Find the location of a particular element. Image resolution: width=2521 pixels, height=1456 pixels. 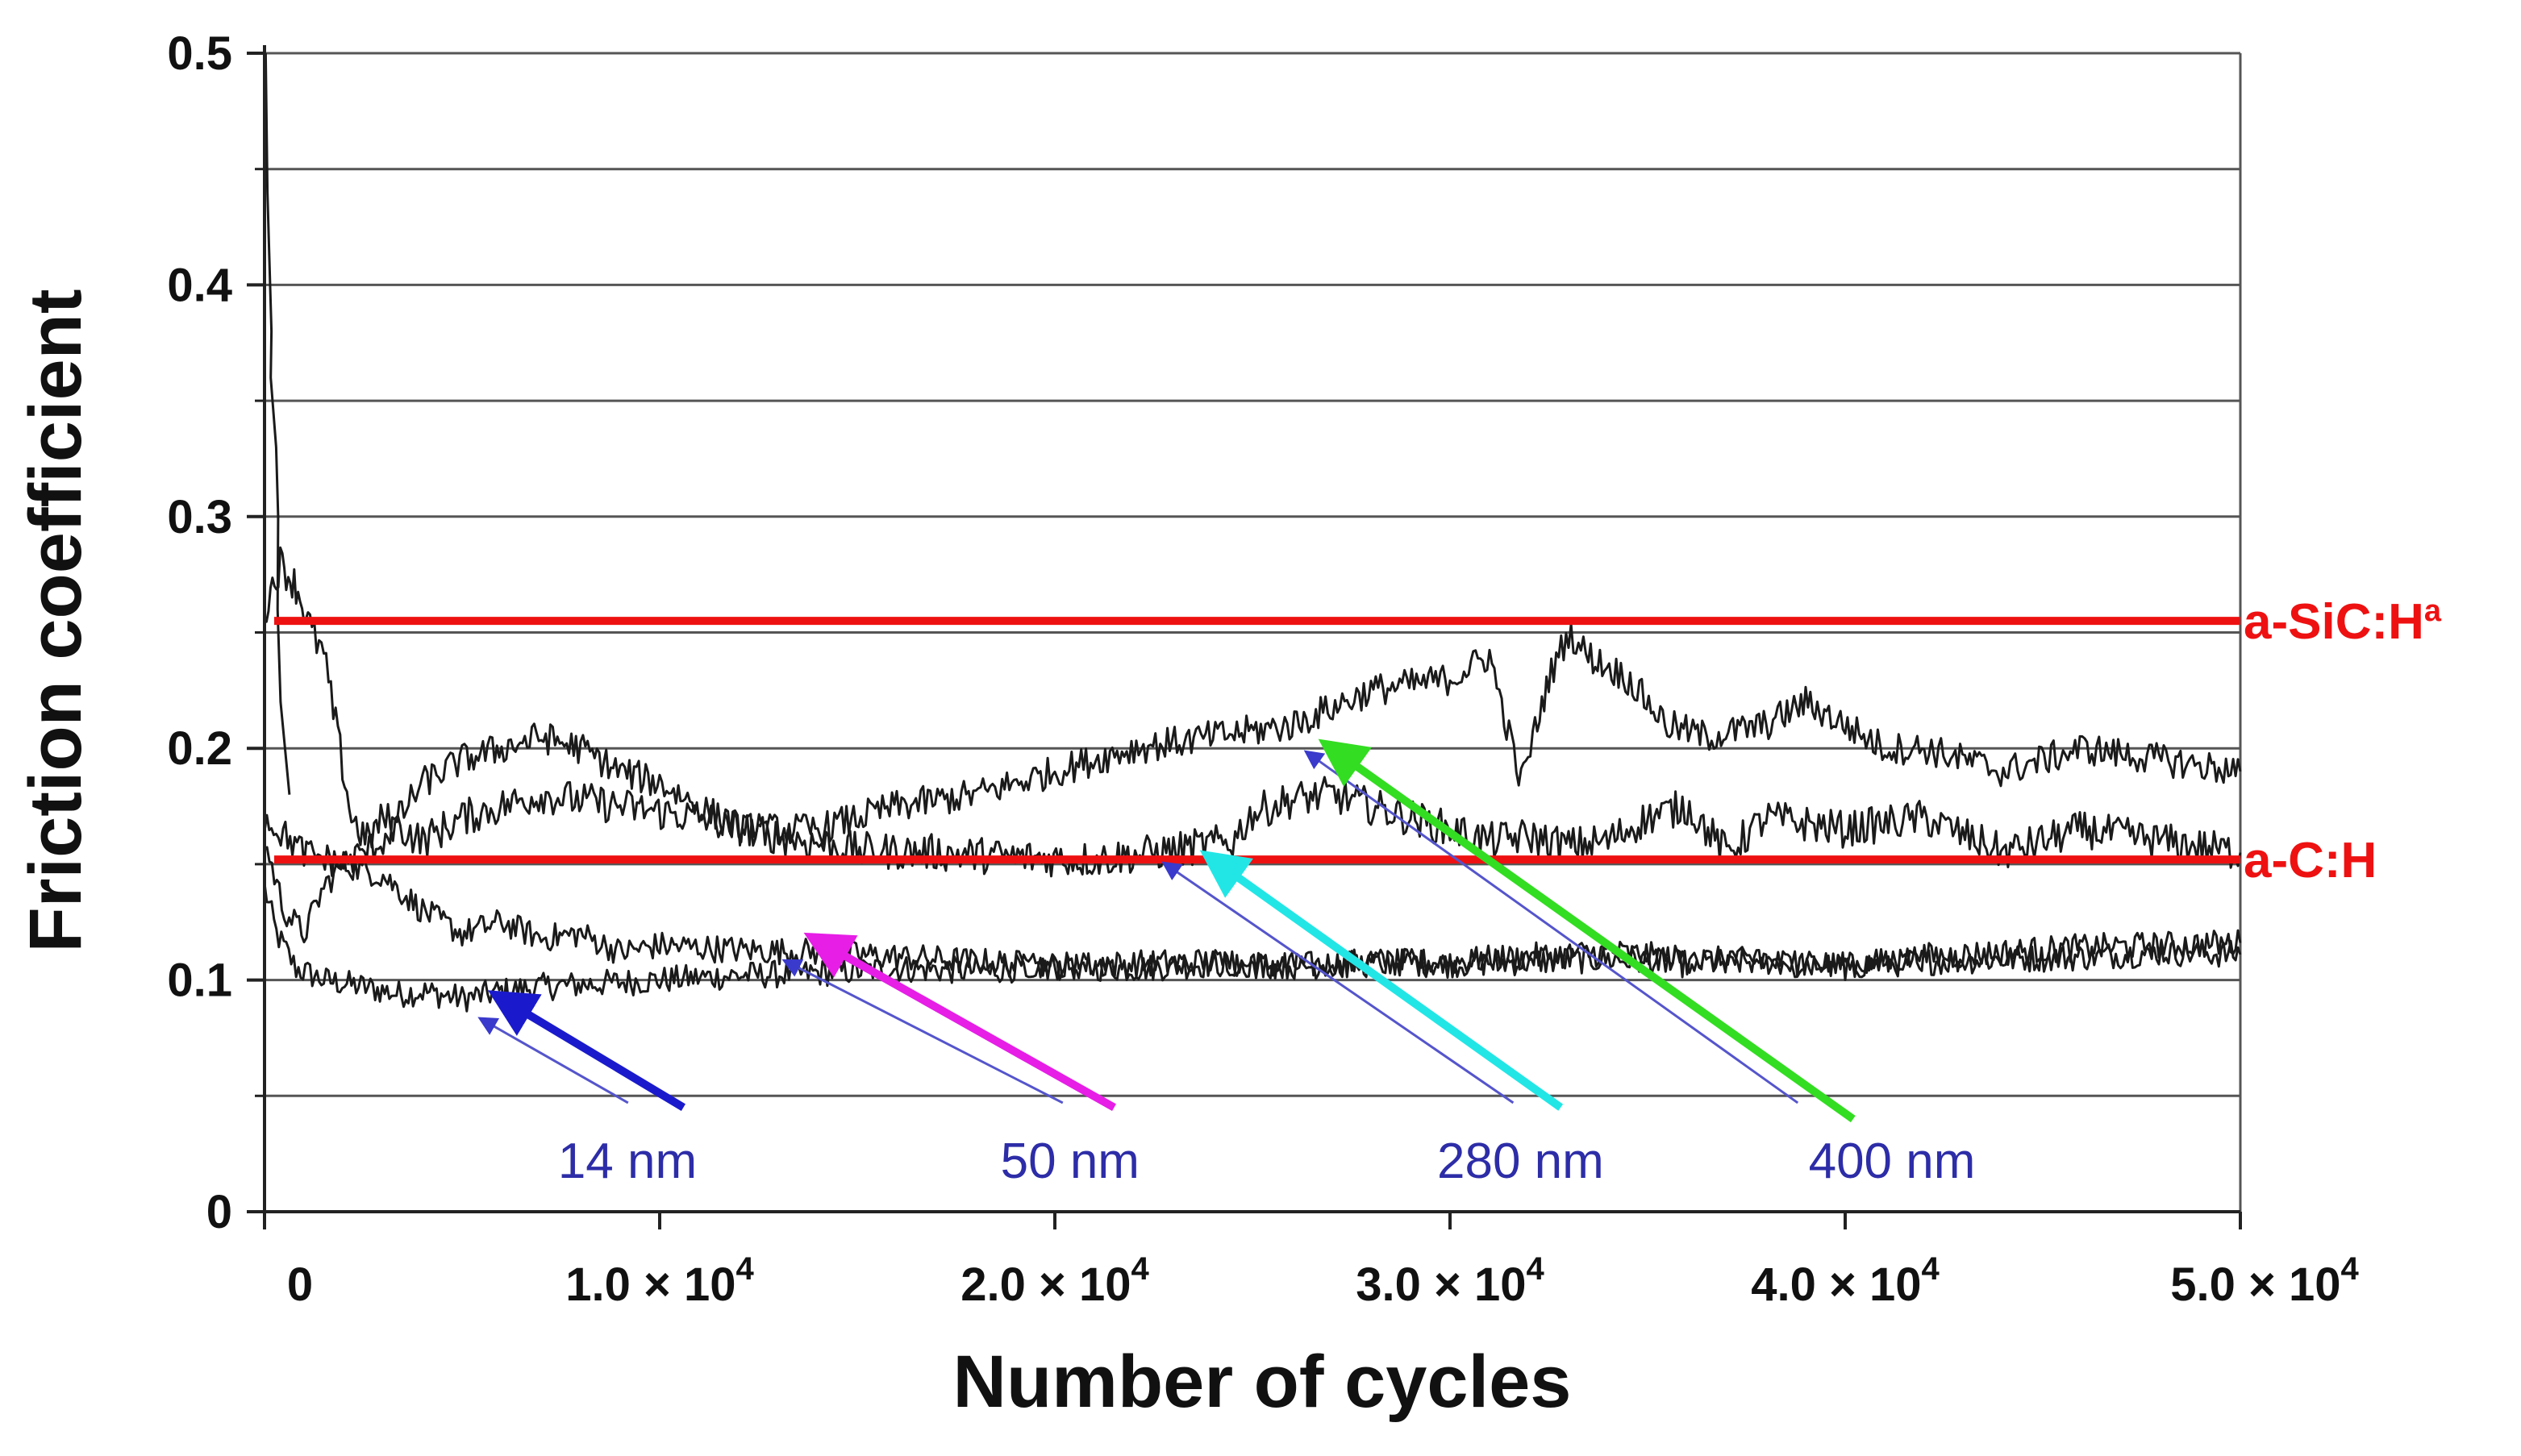

x-tick-label: 4.0 × 10⁴ is located at coordinates (1845, 1281).